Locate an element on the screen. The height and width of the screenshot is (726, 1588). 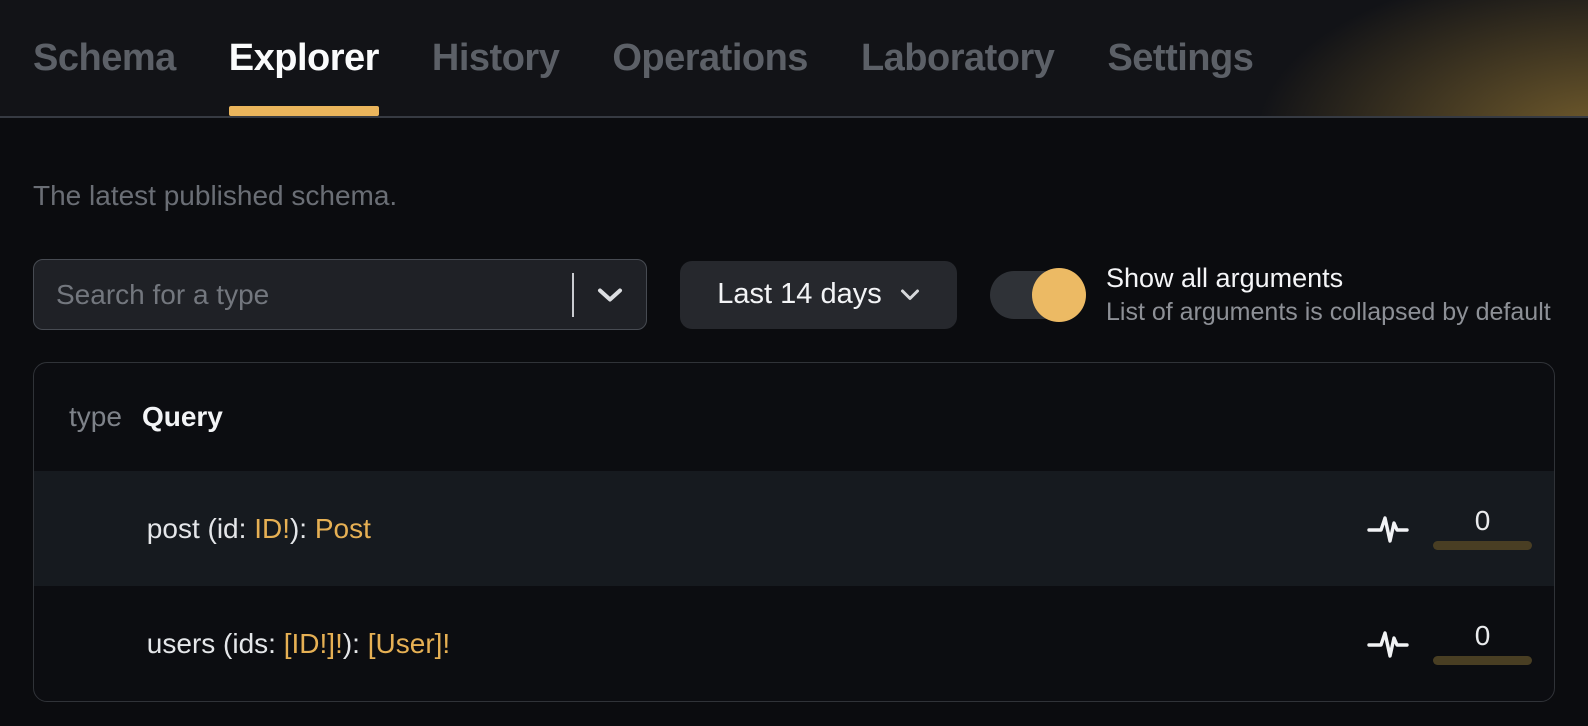
type-card-header: type Query is located at coordinates (794, 417).